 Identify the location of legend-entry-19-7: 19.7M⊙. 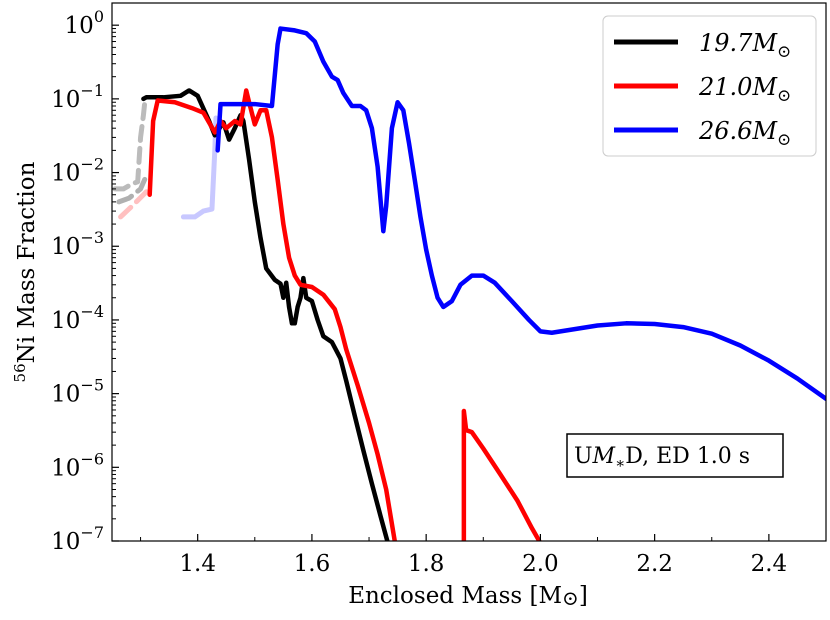
(702, 45).